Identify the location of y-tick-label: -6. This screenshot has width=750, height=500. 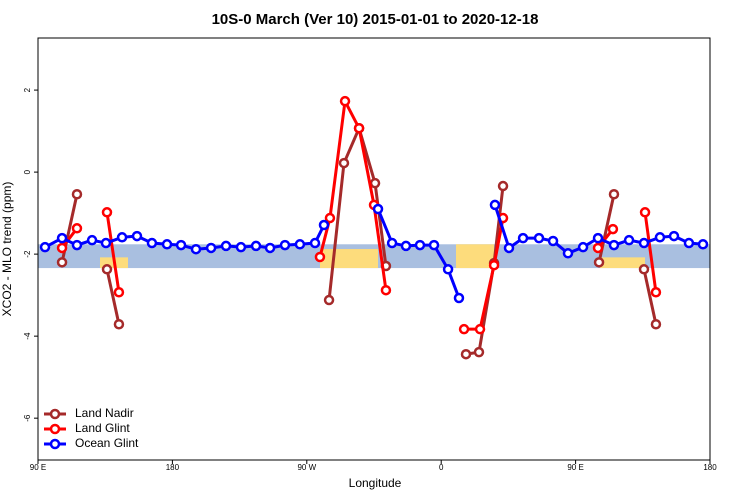
(27, 418).